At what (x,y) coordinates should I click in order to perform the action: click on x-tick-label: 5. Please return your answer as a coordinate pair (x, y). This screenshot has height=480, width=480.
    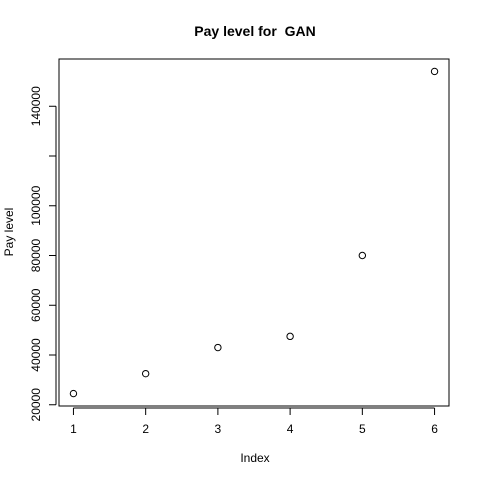
    Looking at the image, I should click on (362, 429).